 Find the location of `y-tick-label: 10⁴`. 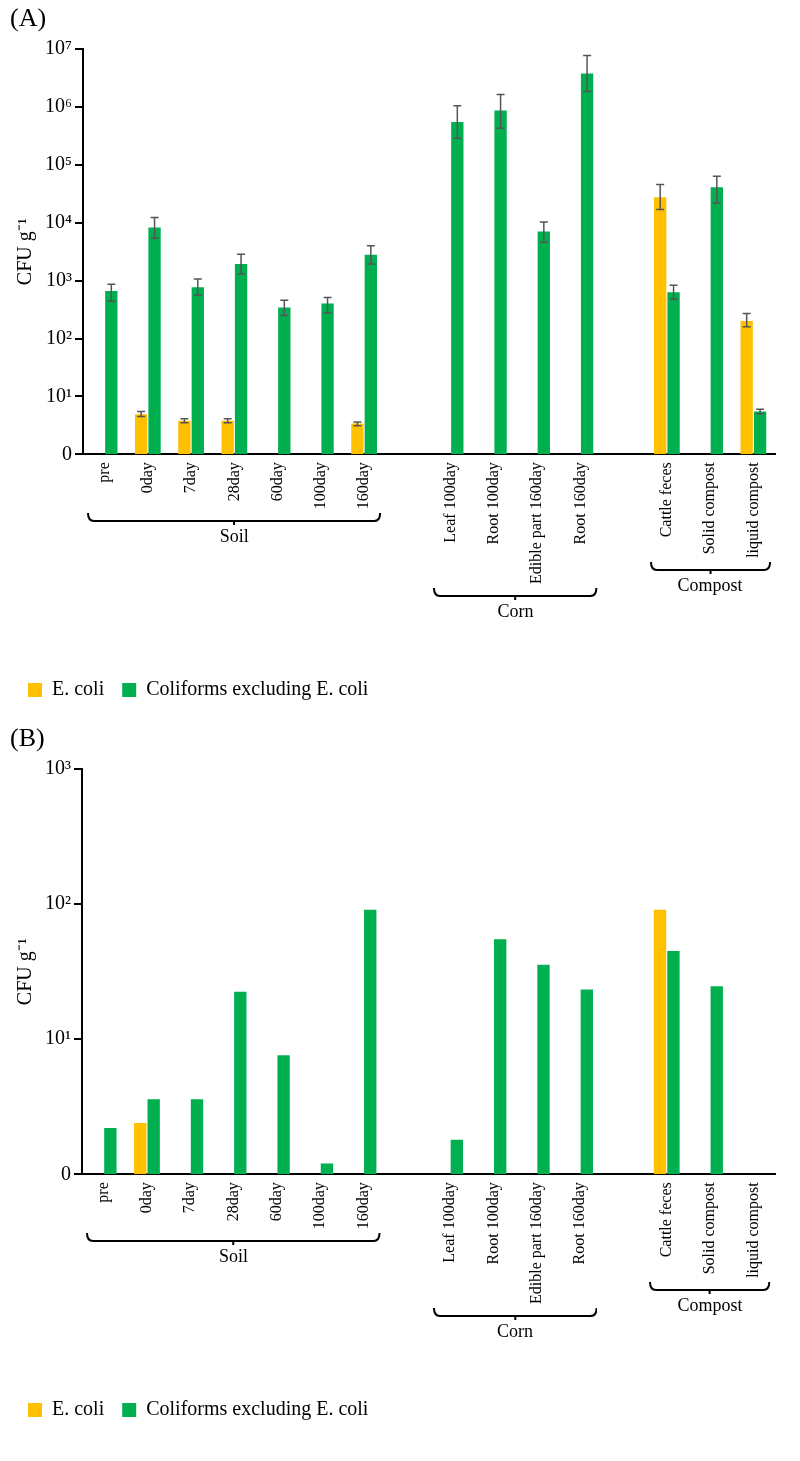

y-tick-label: 10⁴ is located at coordinates (58, 221).